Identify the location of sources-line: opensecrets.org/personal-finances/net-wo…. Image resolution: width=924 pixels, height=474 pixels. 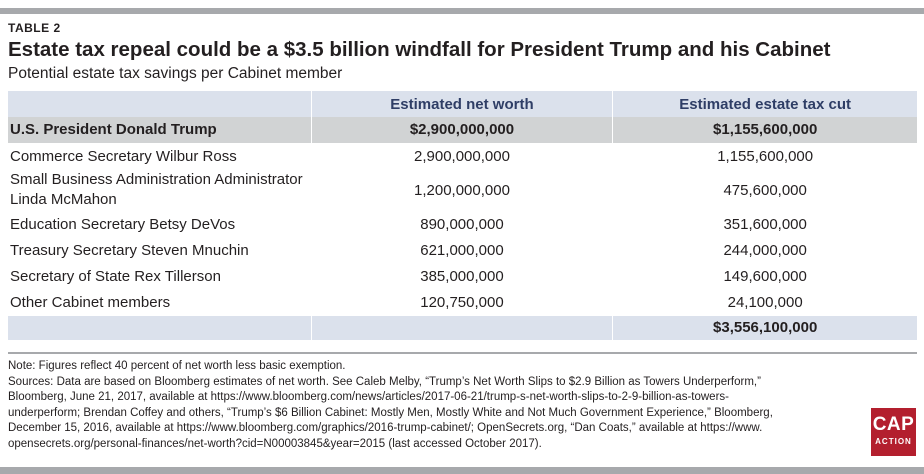
(275, 443).